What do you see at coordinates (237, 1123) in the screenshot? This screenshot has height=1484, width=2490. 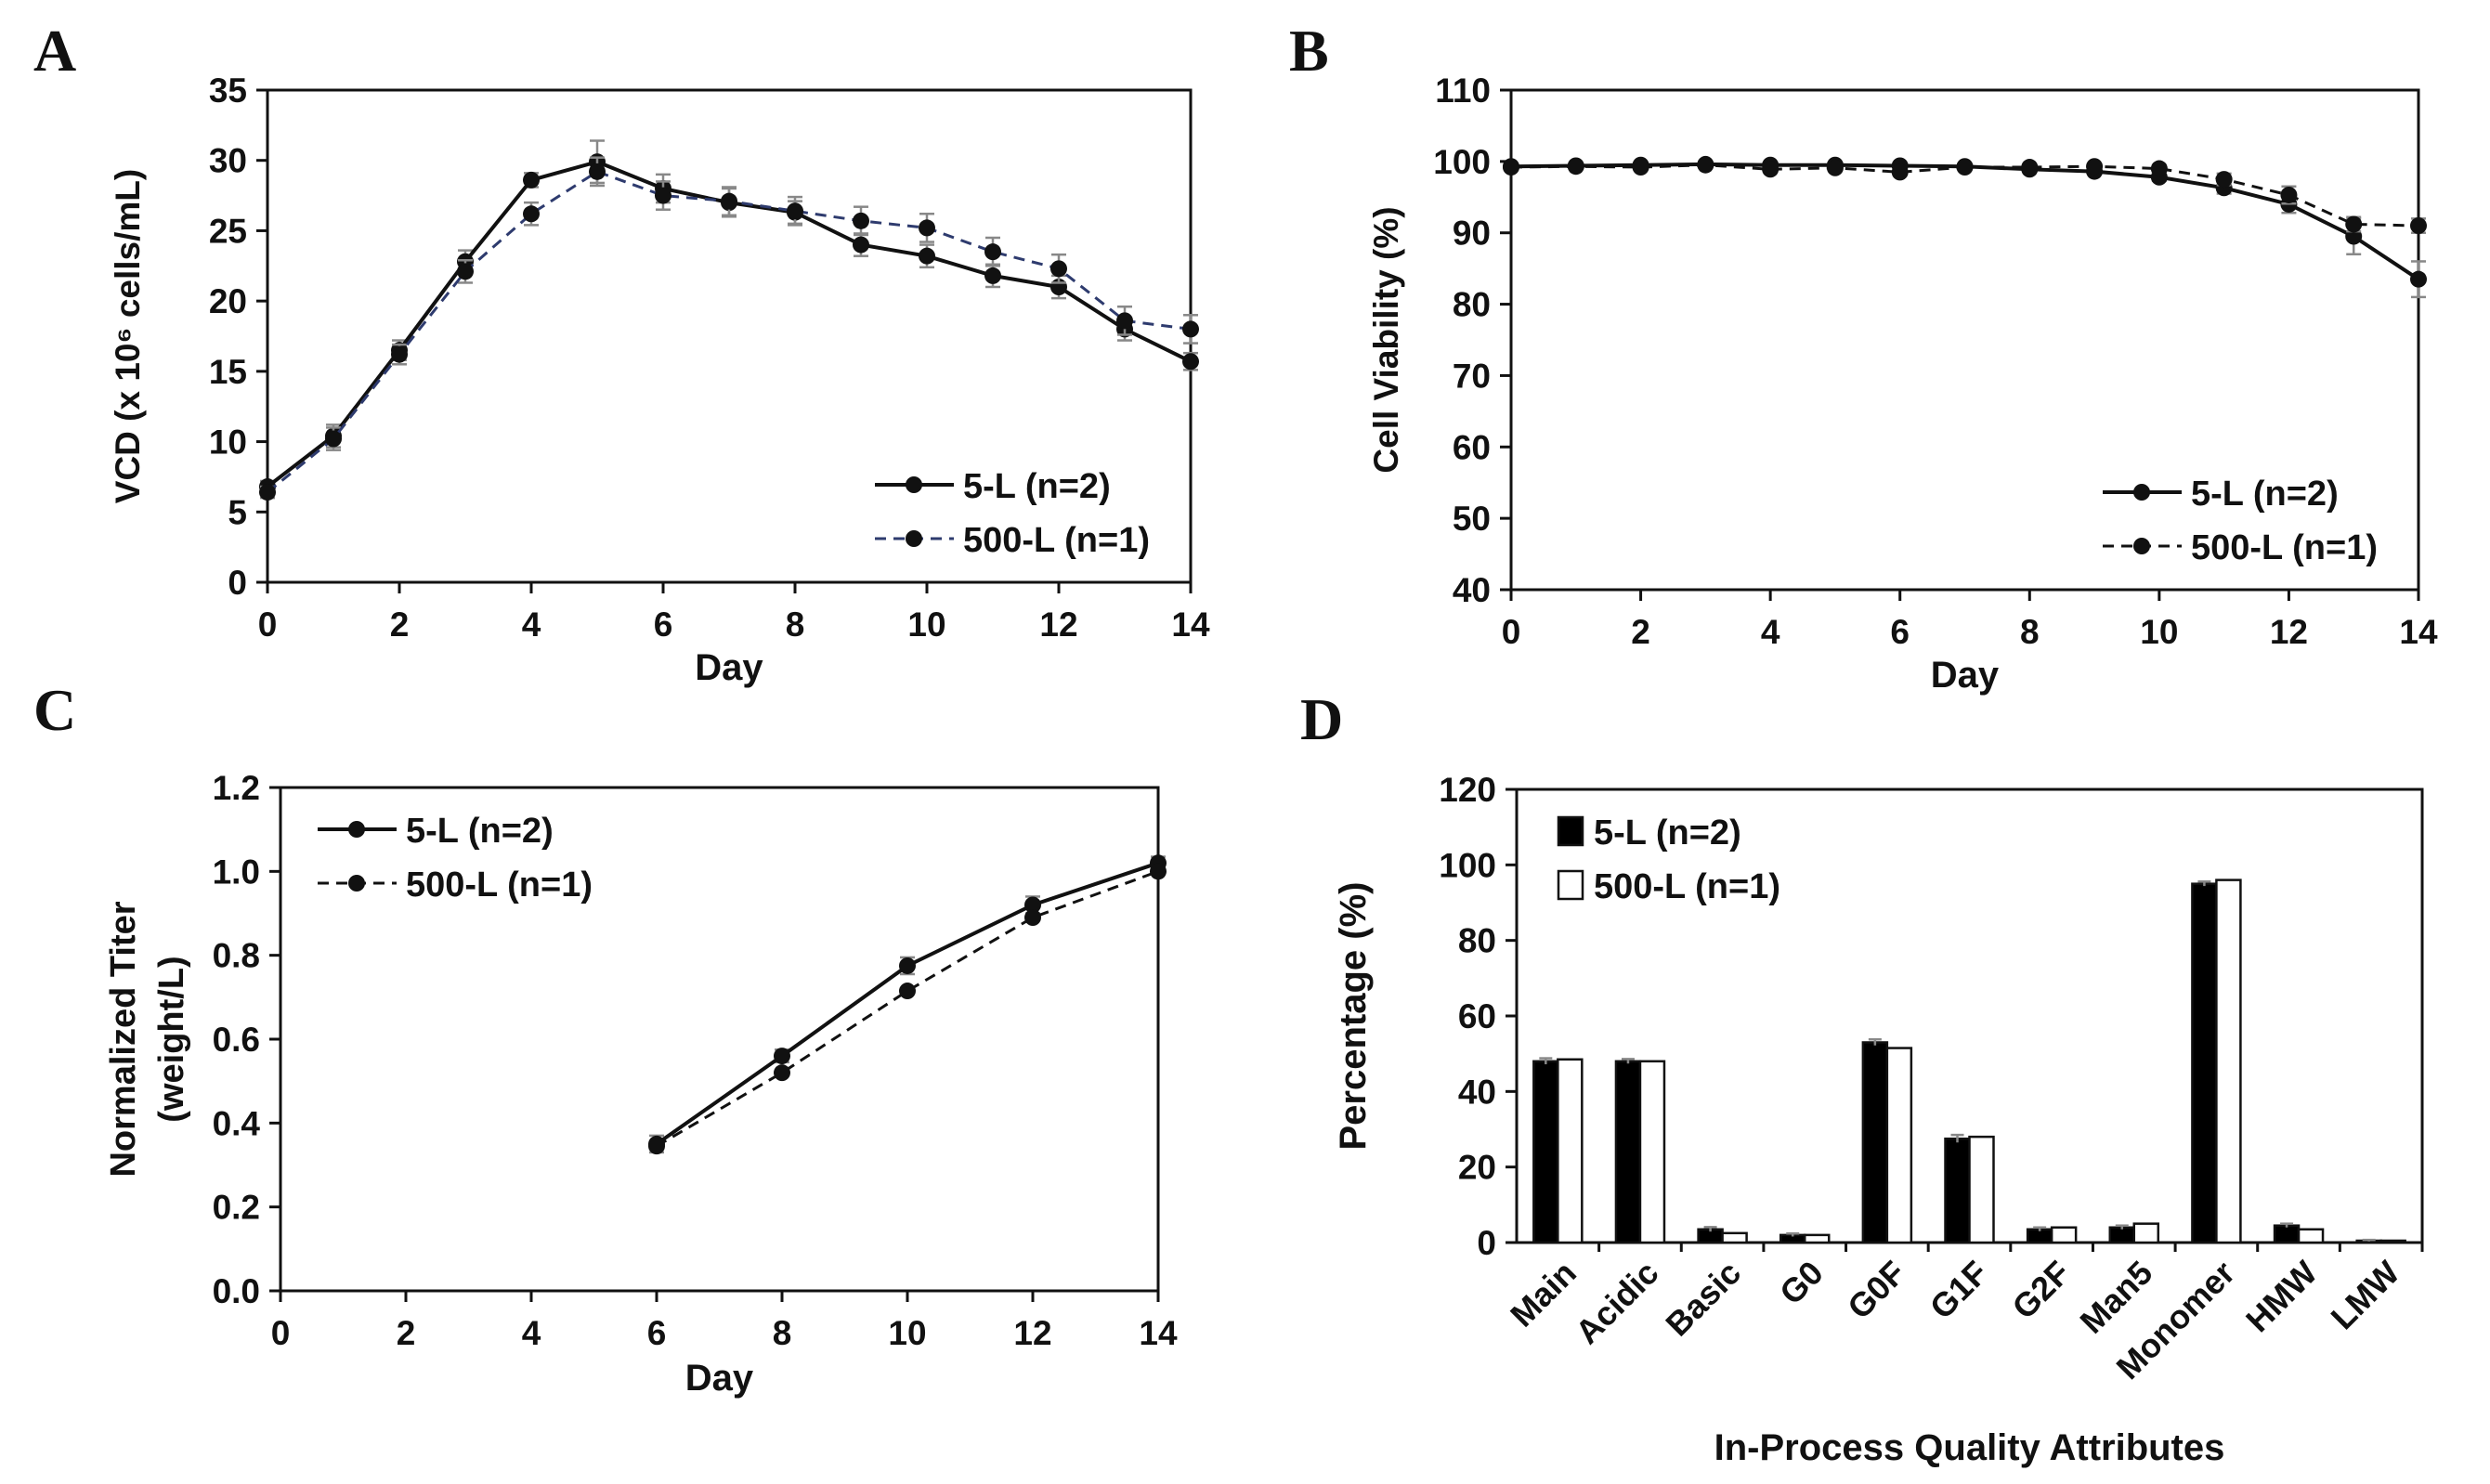 I see `y-tick-label: 0.4` at bounding box center [237, 1123].